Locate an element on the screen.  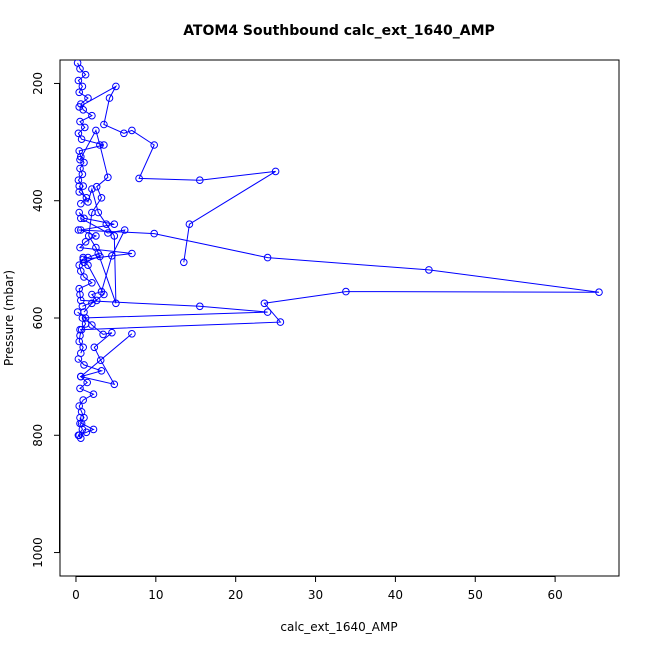
y-axis: 200 400 600 800 1000 is located at coordinates (45, 320).